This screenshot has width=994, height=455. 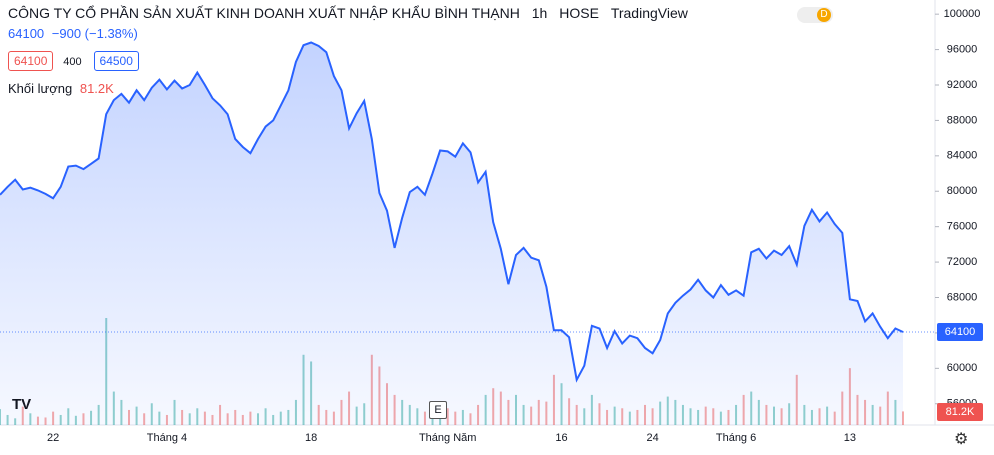 I want to click on last-price-label: 64100, so click(x=960, y=332).